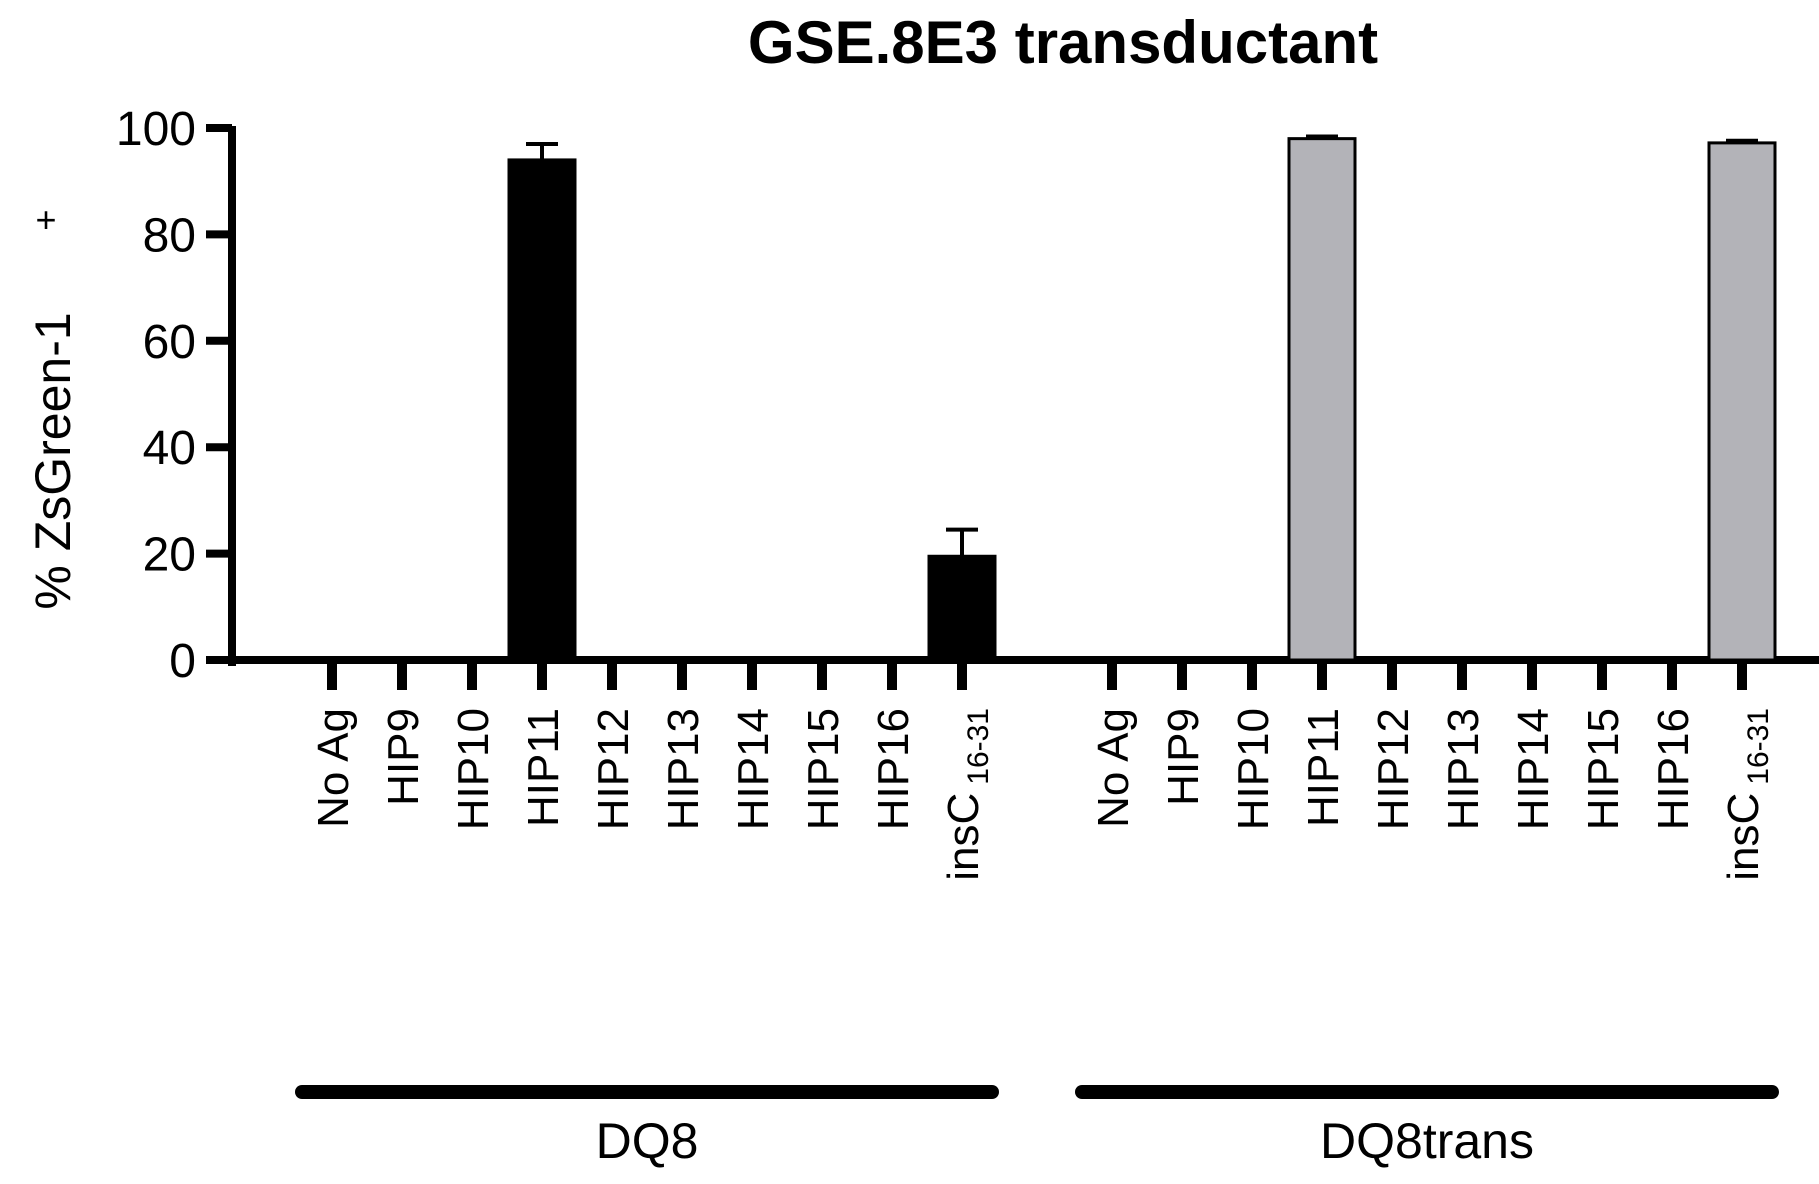 Image resolution: width=1819 pixels, height=1184 pixels. I want to click on y-axis-label: % ZsGreen-1, so click(53, 460).